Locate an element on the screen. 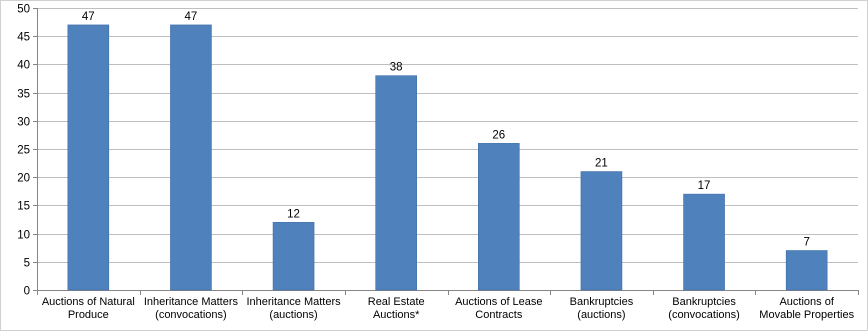 This screenshot has width=868, height=331. y-tick-labels: 0 5 10 15 20 25 30 35 40 45 50 is located at coordinates (23, 151).